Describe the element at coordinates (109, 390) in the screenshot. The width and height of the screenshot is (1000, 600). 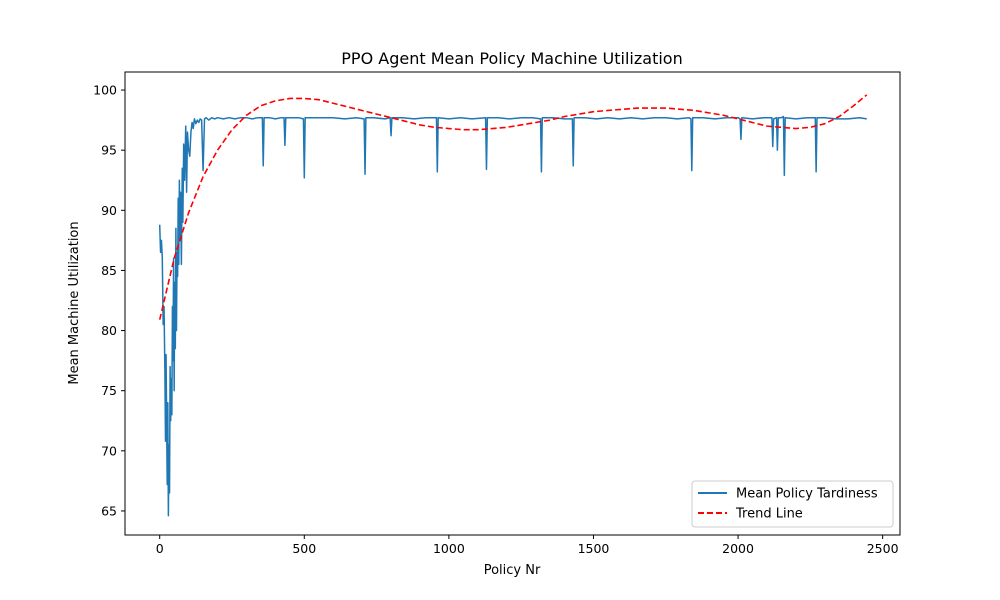
I see `y-tick-label-75: 75` at that location.